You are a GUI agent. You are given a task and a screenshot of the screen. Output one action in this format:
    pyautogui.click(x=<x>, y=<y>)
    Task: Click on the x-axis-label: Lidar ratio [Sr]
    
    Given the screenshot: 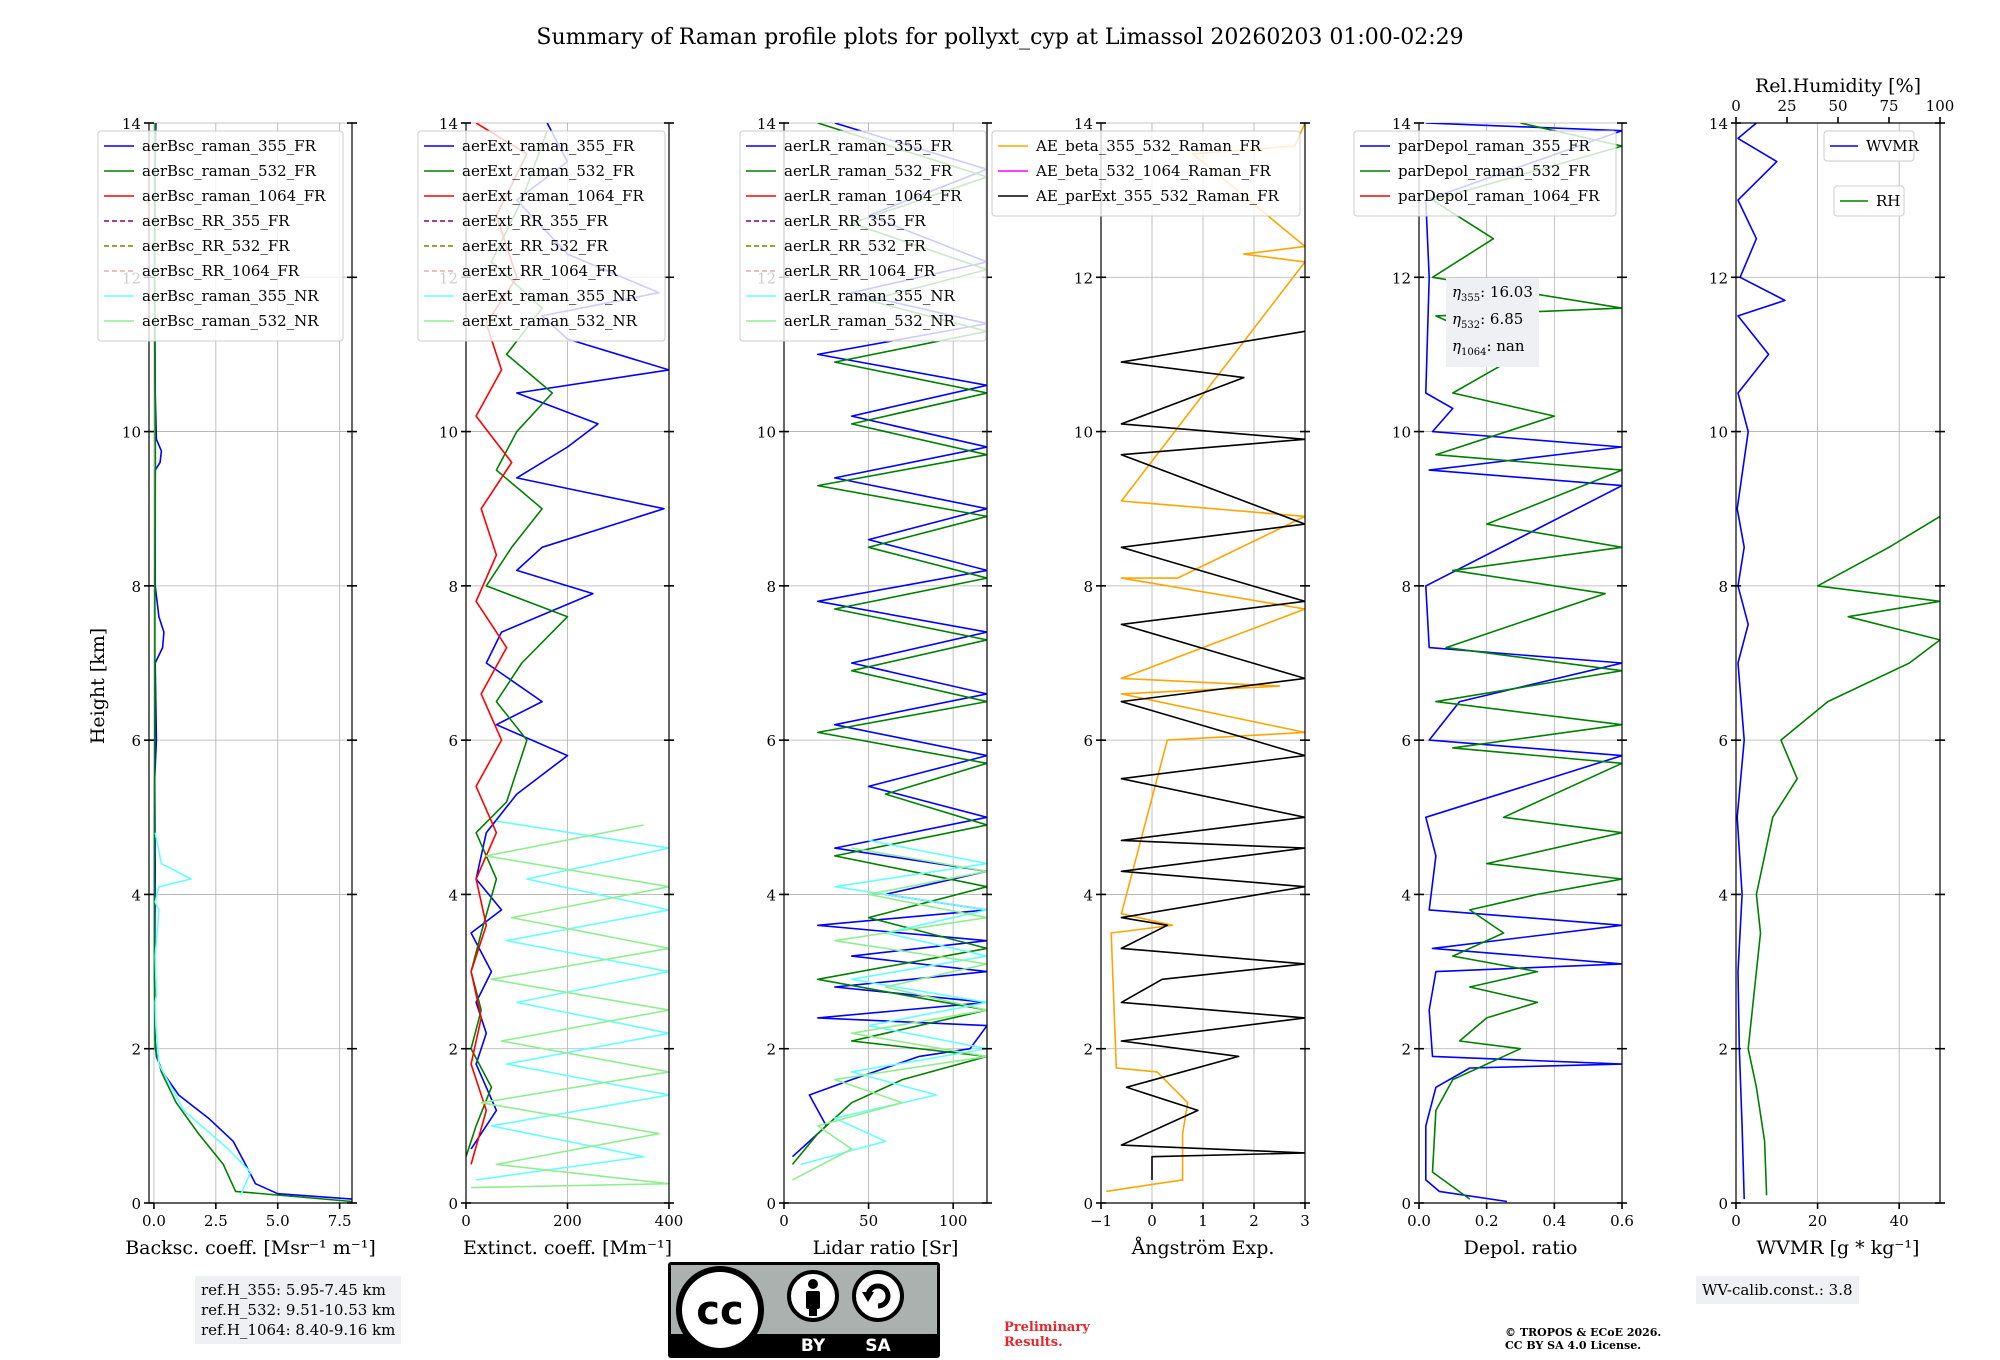 What is the action you would take?
    pyautogui.click(x=886, y=1248)
    